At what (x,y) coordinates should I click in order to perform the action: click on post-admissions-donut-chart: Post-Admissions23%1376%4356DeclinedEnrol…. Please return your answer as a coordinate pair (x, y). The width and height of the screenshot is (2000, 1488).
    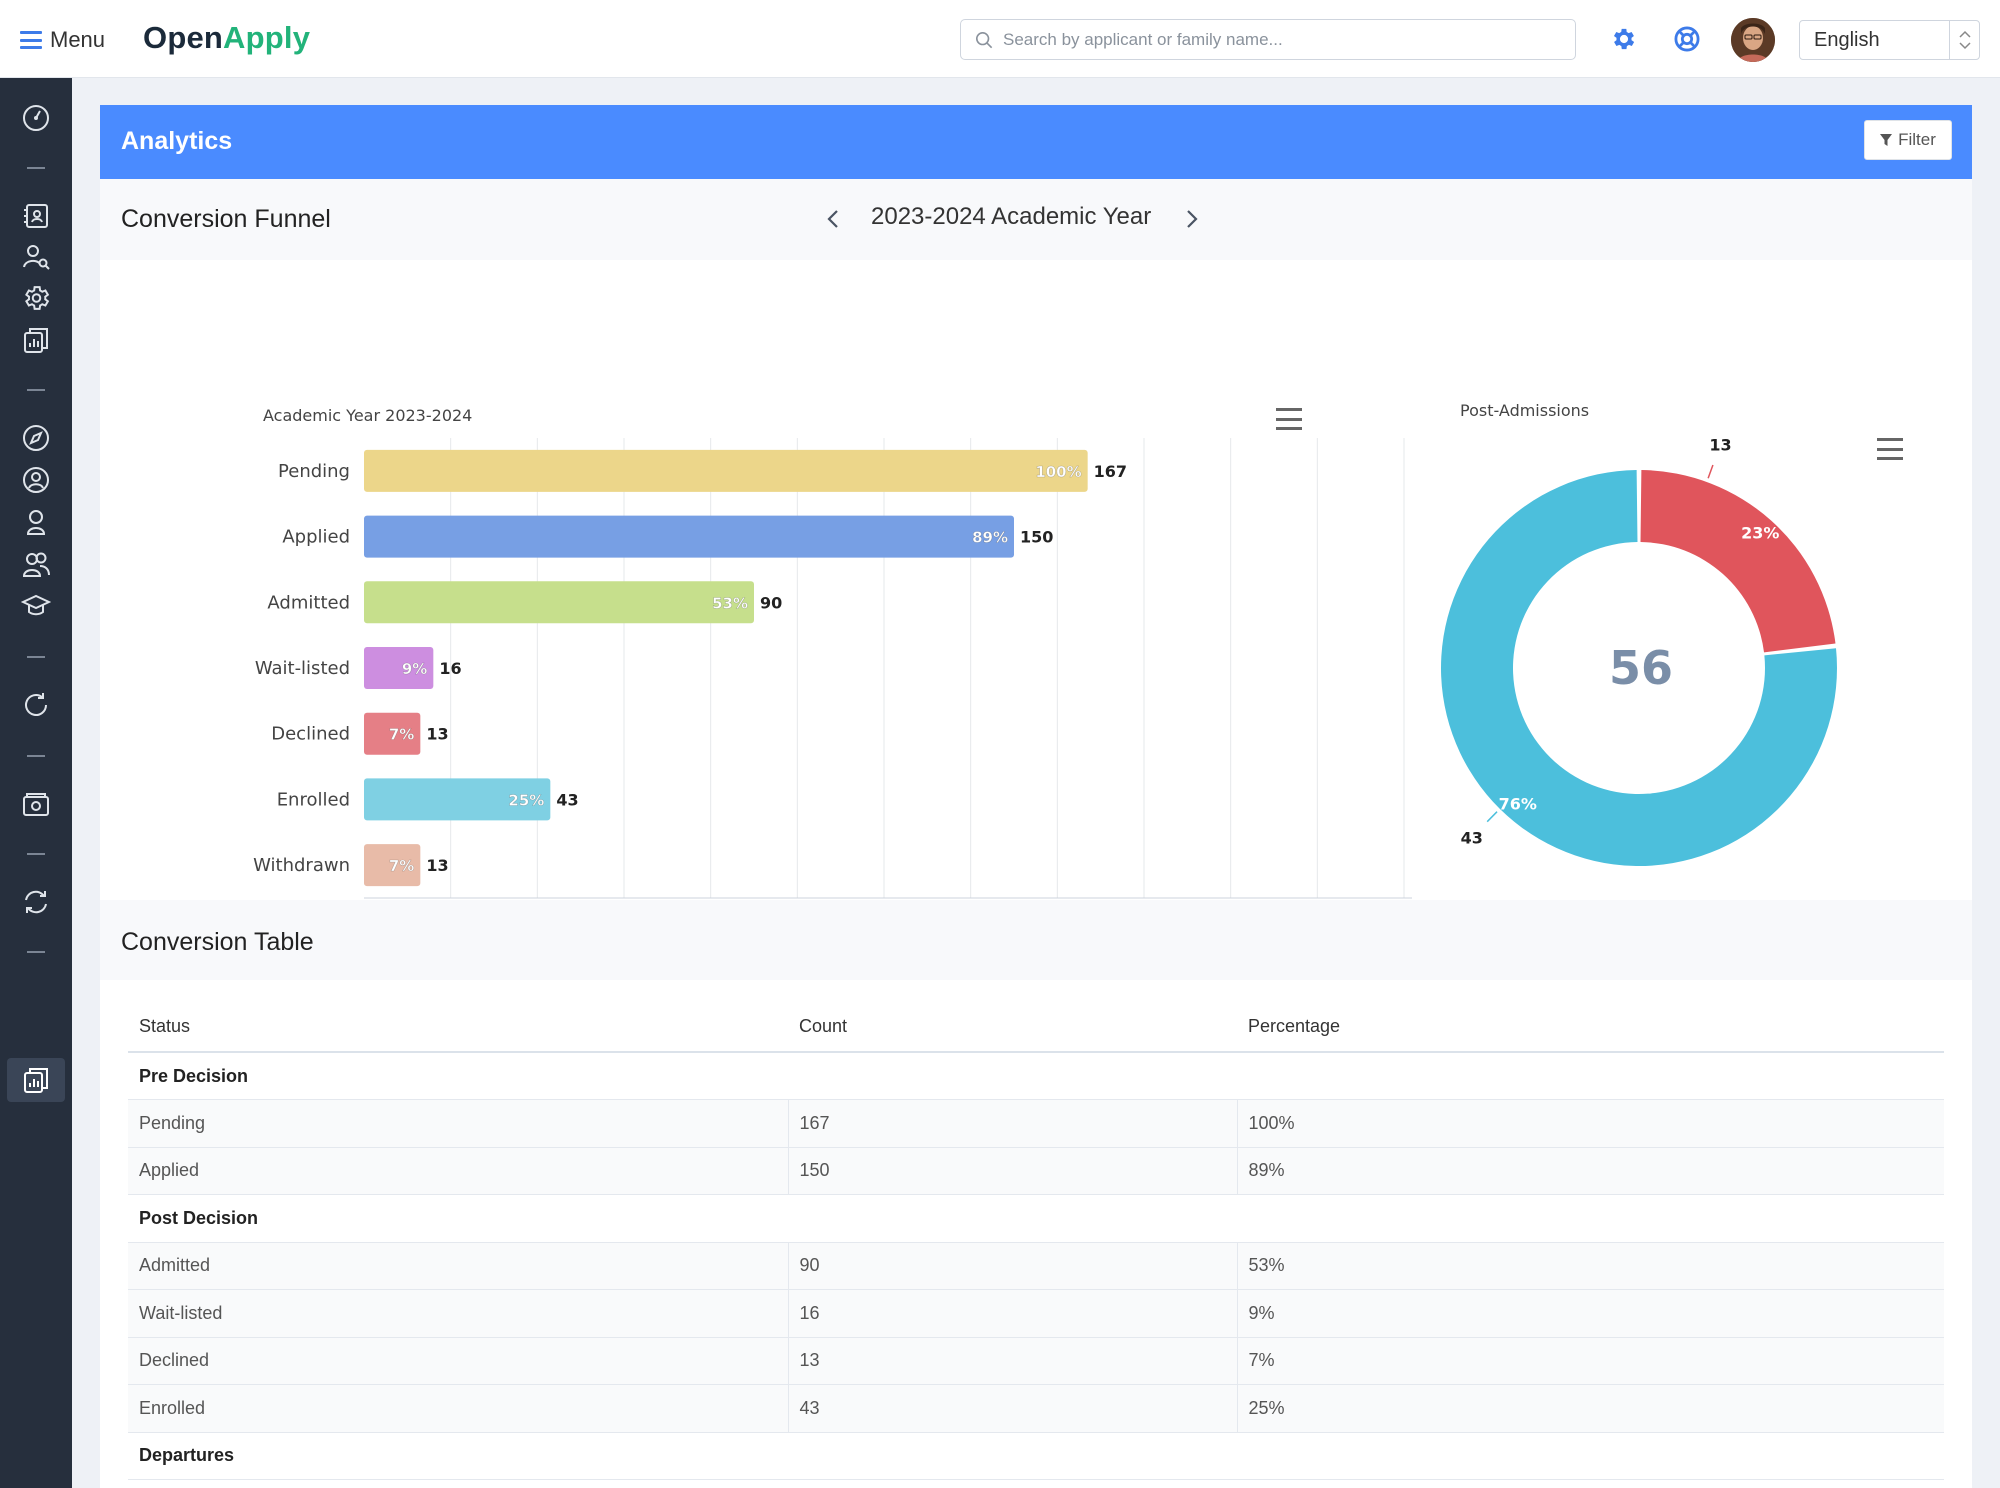
    Looking at the image, I should click on (1701, 620).